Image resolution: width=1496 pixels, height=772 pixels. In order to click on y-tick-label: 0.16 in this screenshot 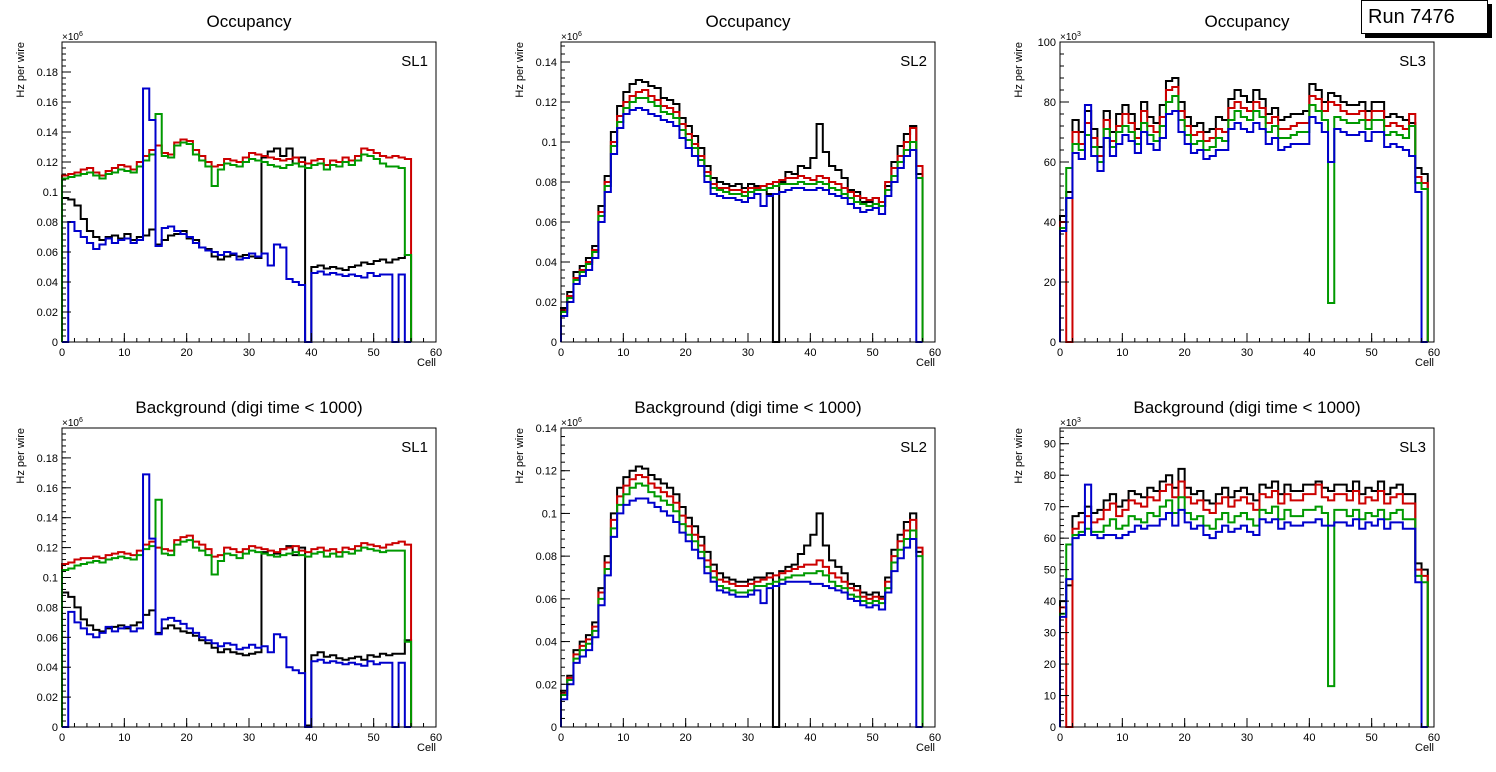, I will do `click(47, 489)`.